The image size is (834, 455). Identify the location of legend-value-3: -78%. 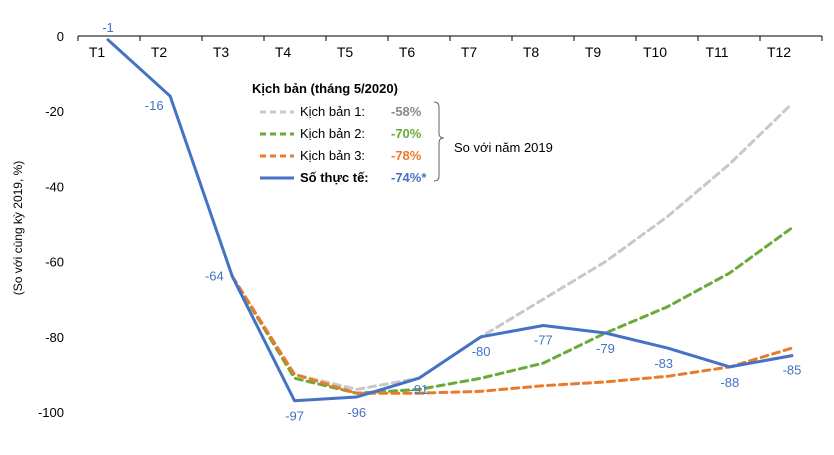
(406, 155).